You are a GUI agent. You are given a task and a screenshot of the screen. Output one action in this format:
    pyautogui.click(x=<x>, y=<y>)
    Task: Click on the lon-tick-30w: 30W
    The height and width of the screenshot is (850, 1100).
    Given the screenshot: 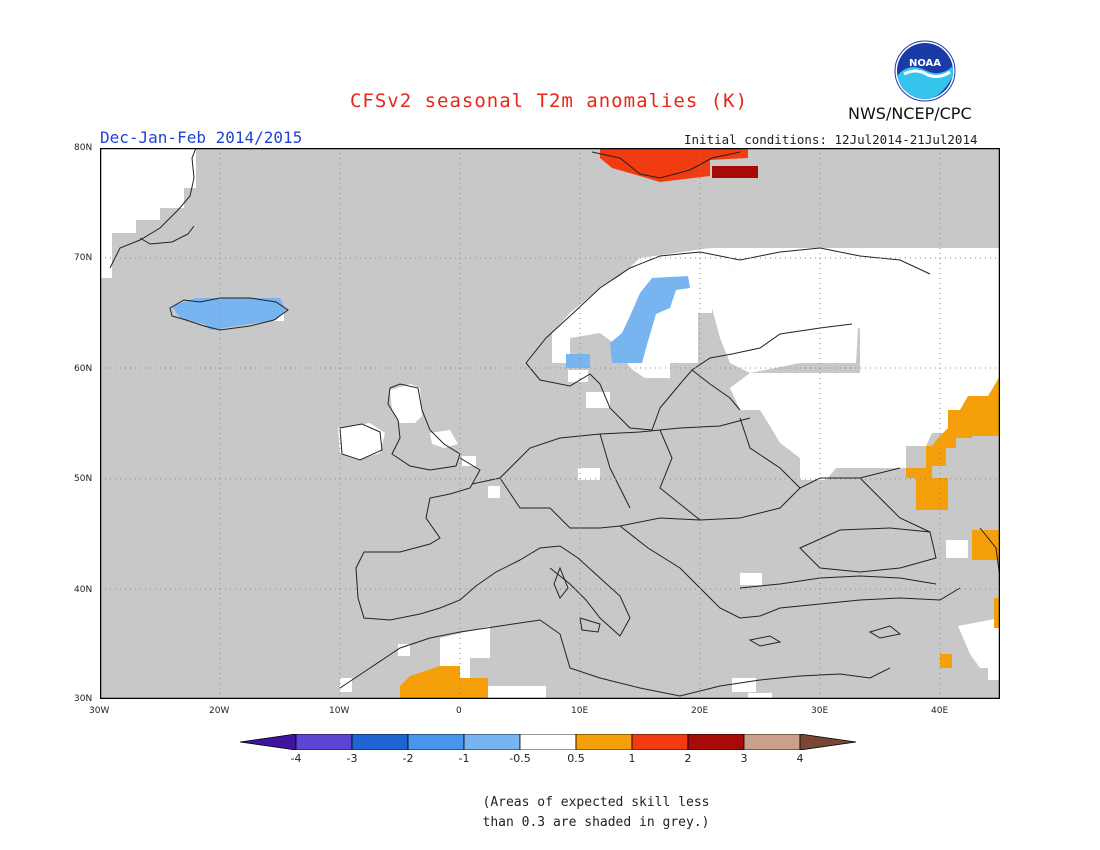 What is the action you would take?
    pyautogui.click(x=99, y=711)
    